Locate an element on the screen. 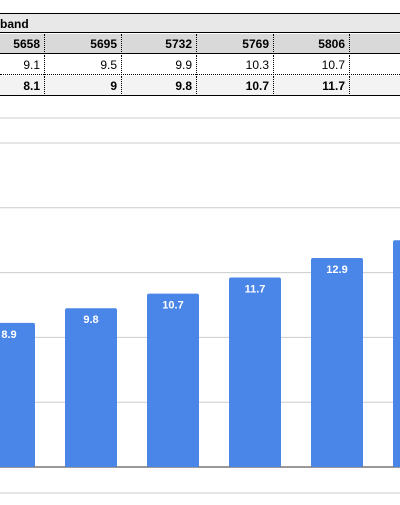 The height and width of the screenshot is (505, 400). table-title: band is located at coordinates (14, 24).